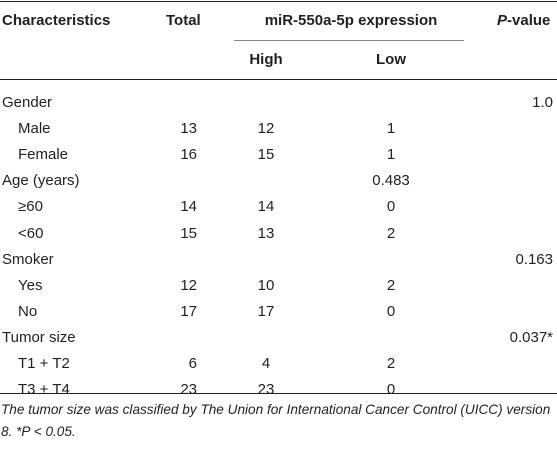 The image size is (557, 460). I want to click on cell-high: 14, so click(266, 206).